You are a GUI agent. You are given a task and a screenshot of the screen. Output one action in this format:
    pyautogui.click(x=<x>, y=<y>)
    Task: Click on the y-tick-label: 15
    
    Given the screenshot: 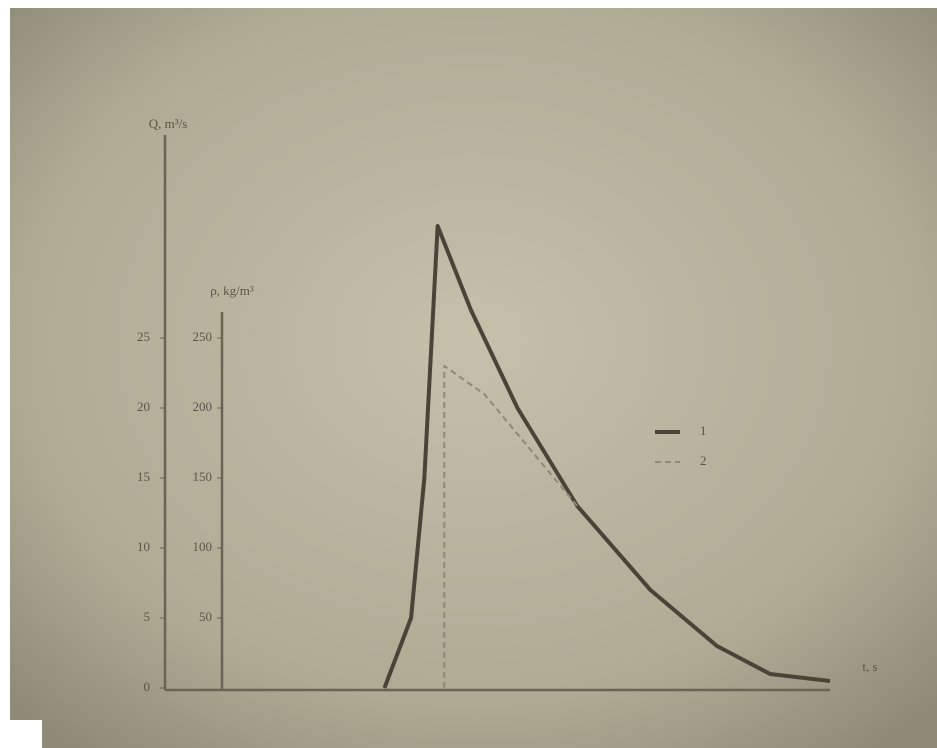 What is the action you would take?
    pyautogui.click(x=143, y=476)
    